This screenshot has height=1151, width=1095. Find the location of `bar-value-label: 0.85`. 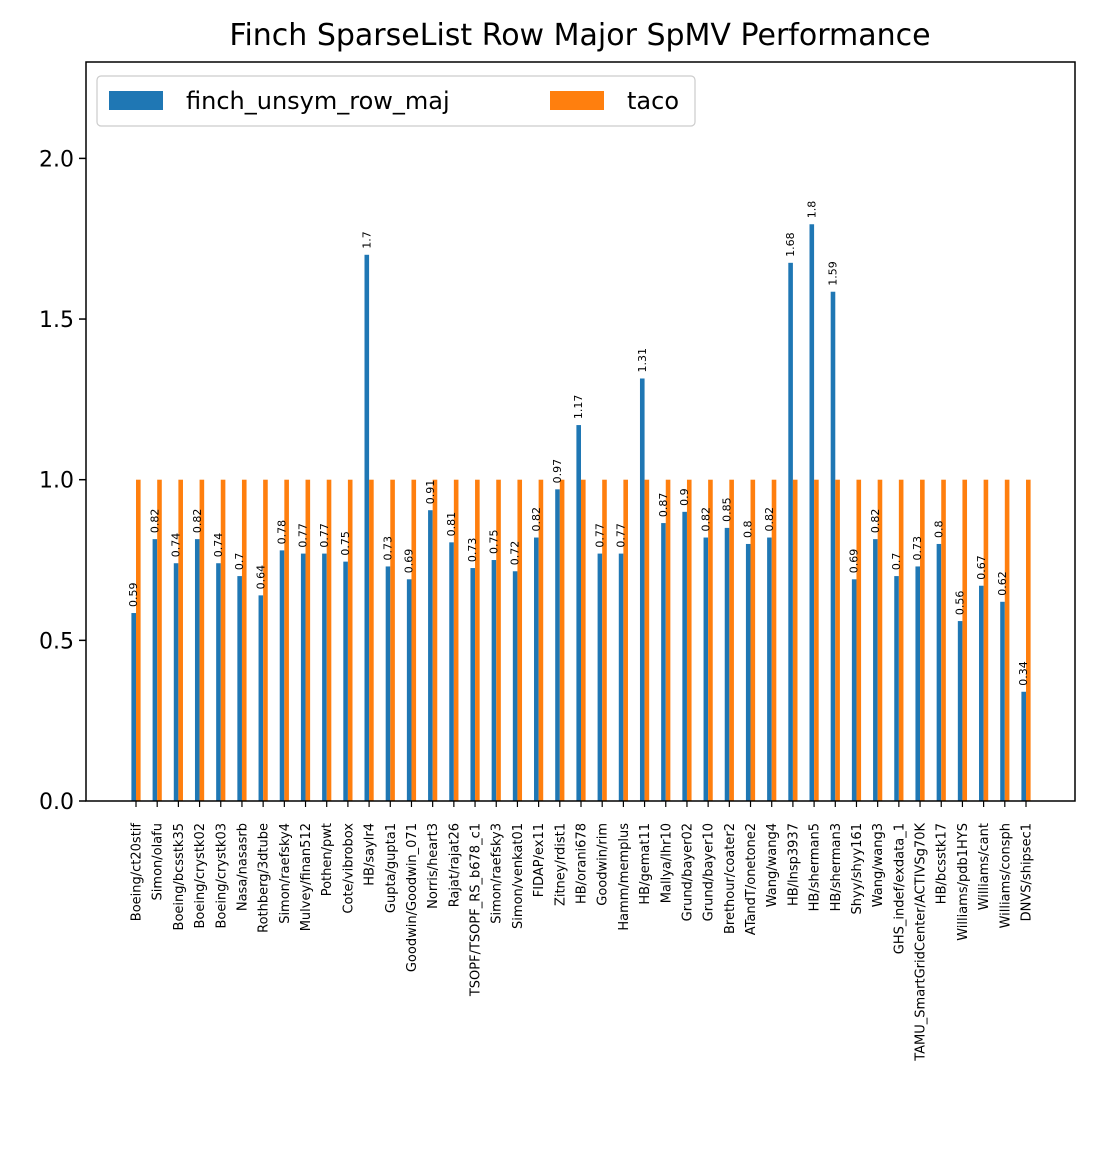

bar-value-label: 0.85 is located at coordinates (727, 509).